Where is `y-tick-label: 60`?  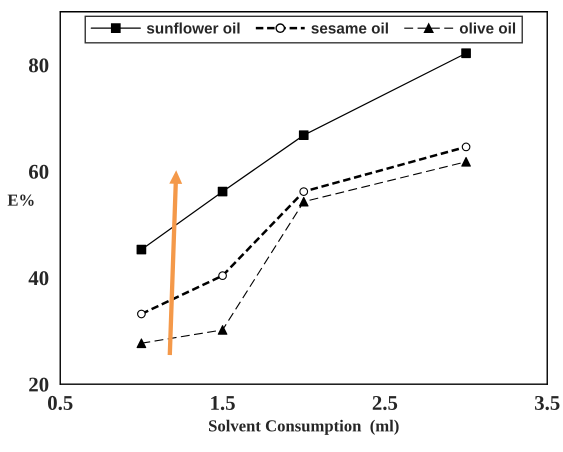 y-tick-label: 60 is located at coordinates (38, 171).